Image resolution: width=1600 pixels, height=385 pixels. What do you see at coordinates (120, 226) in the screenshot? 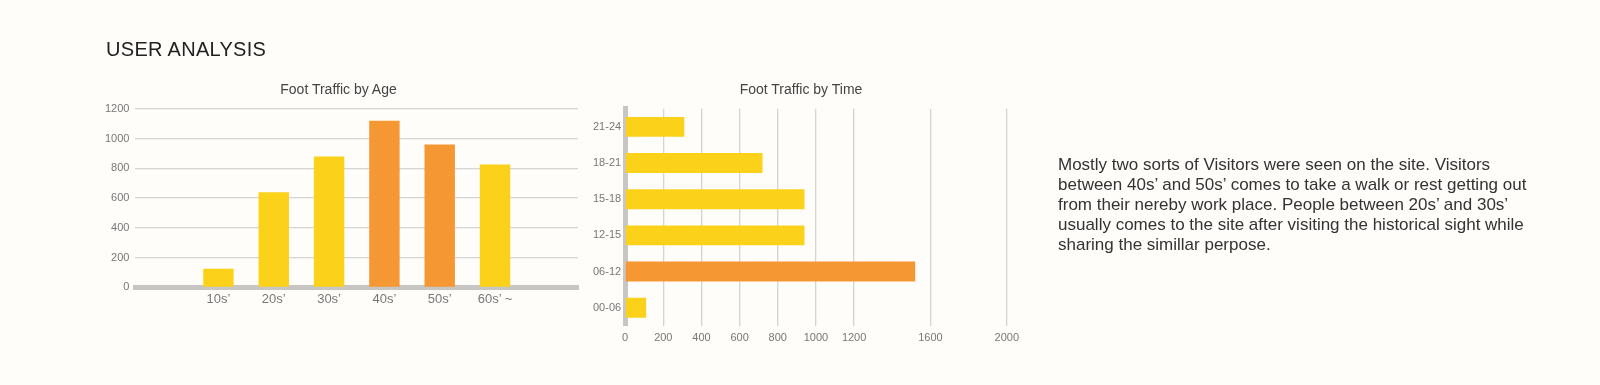
I see `y-tick-label: 400` at bounding box center [120, 226].